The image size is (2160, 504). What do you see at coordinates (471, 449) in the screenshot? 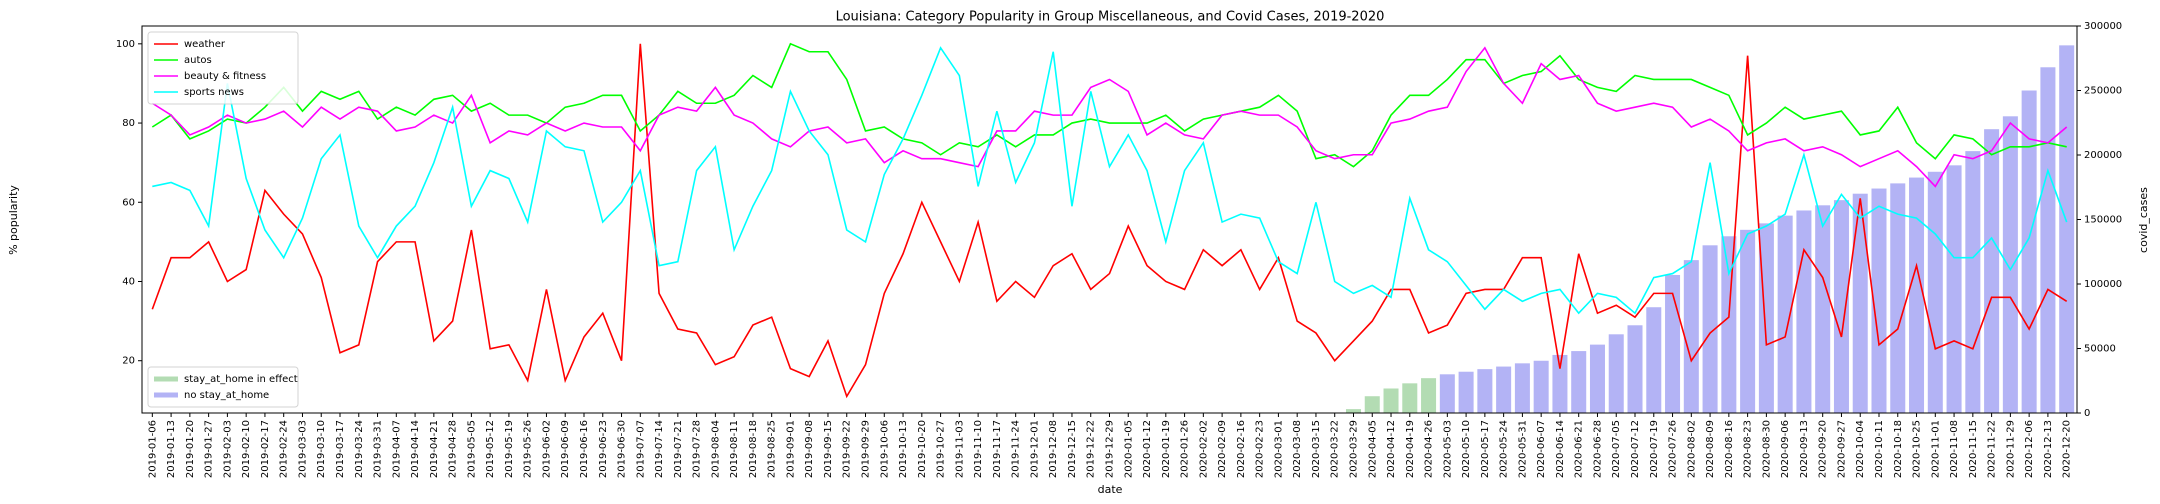
I see `x-tick-label: 2019-05-05` at bounding box center [471, 449].